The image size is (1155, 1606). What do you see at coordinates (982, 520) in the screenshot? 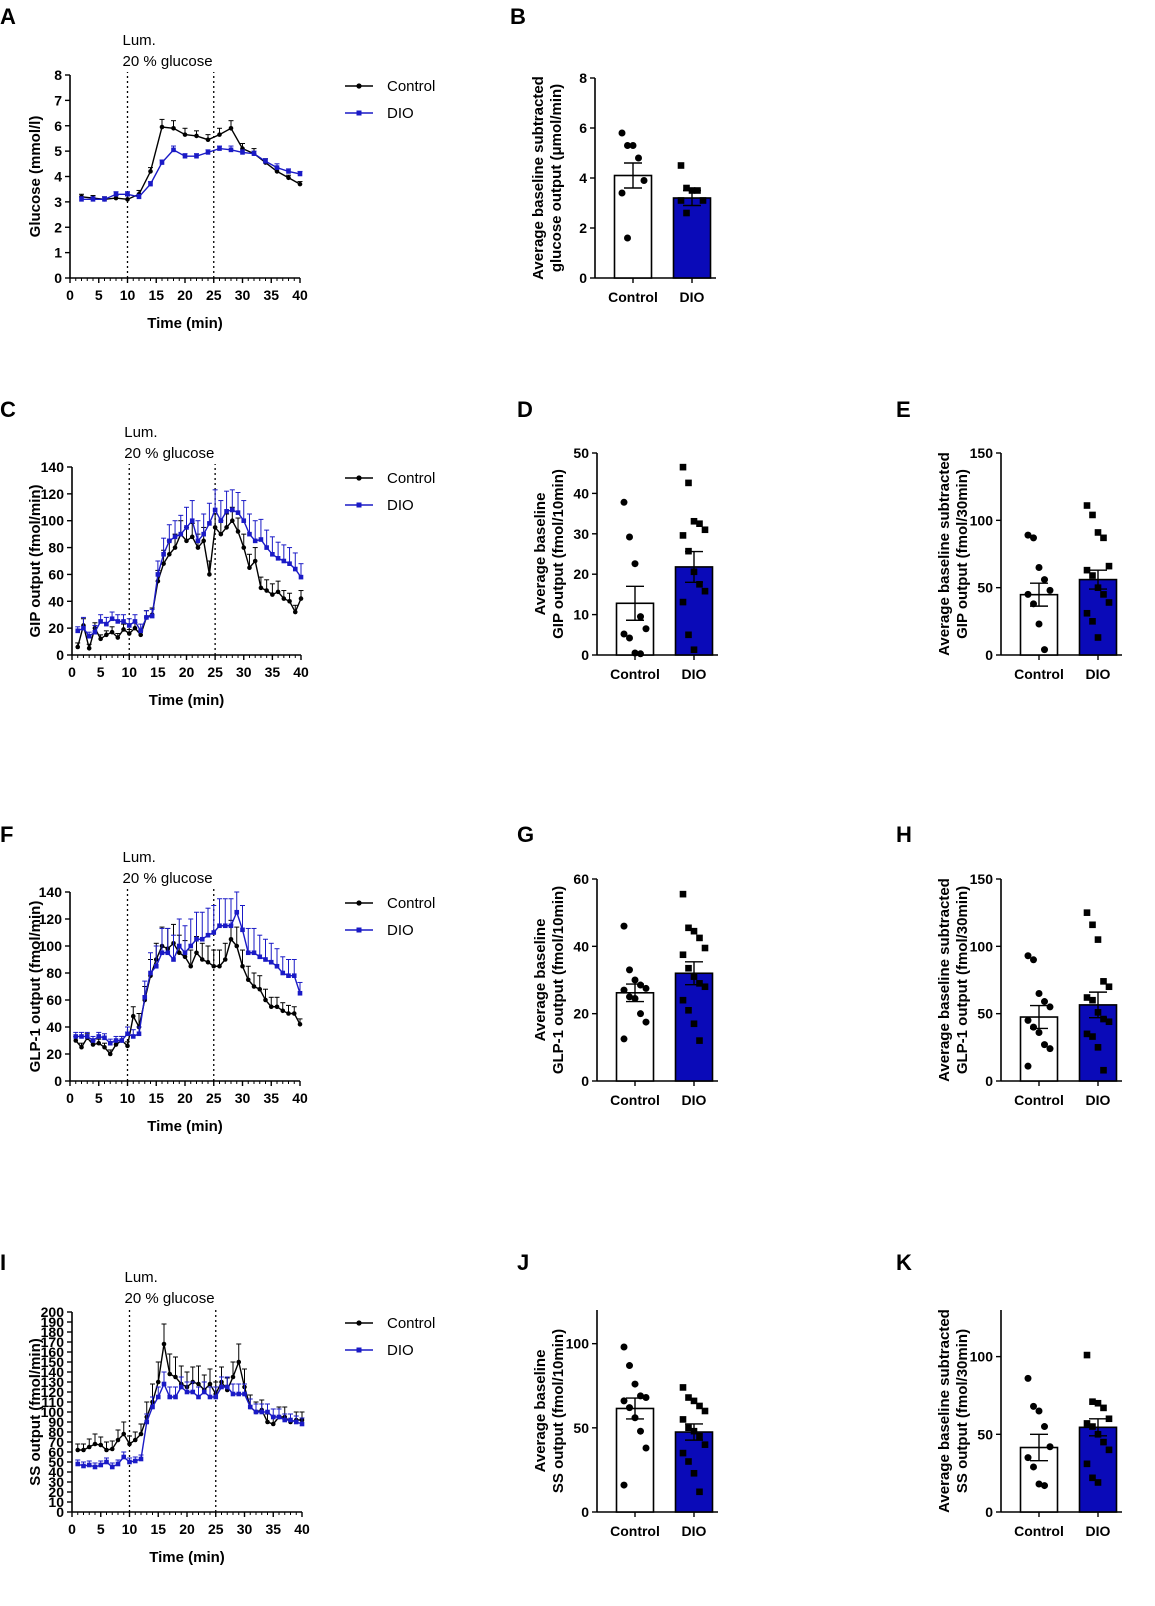
I see `y-tick-label: 100` at bounding box center [982, 520].